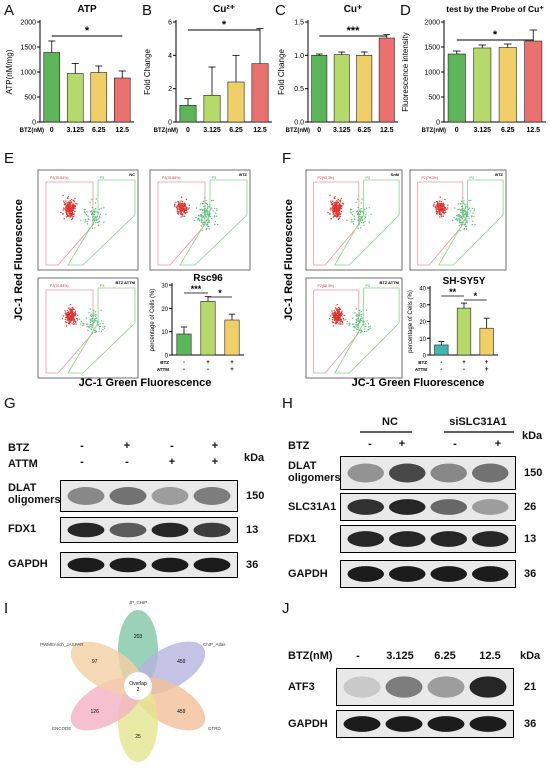 The image size is (550, 768). I want to click on flow-plot-frame, so click(354, 220).